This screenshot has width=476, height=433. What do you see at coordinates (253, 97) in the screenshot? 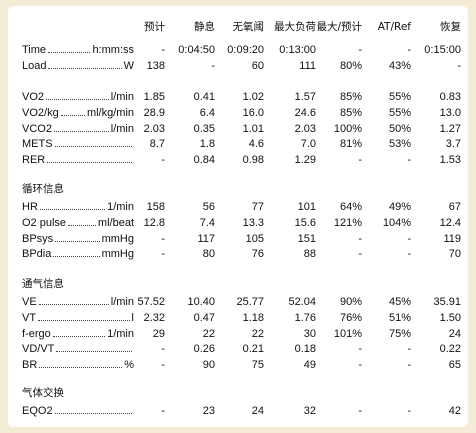
I see `cell: 1.02` at bounding box center [253, 97].